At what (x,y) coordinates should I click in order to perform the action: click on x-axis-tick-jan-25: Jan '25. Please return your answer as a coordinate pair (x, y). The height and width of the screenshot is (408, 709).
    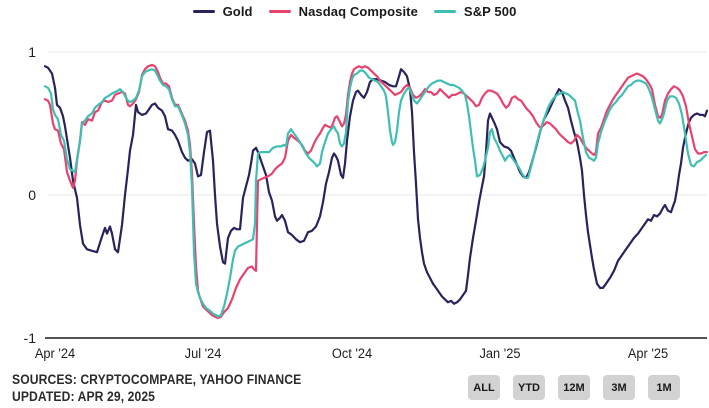
    Looking at the image, I should click on (500, 353).